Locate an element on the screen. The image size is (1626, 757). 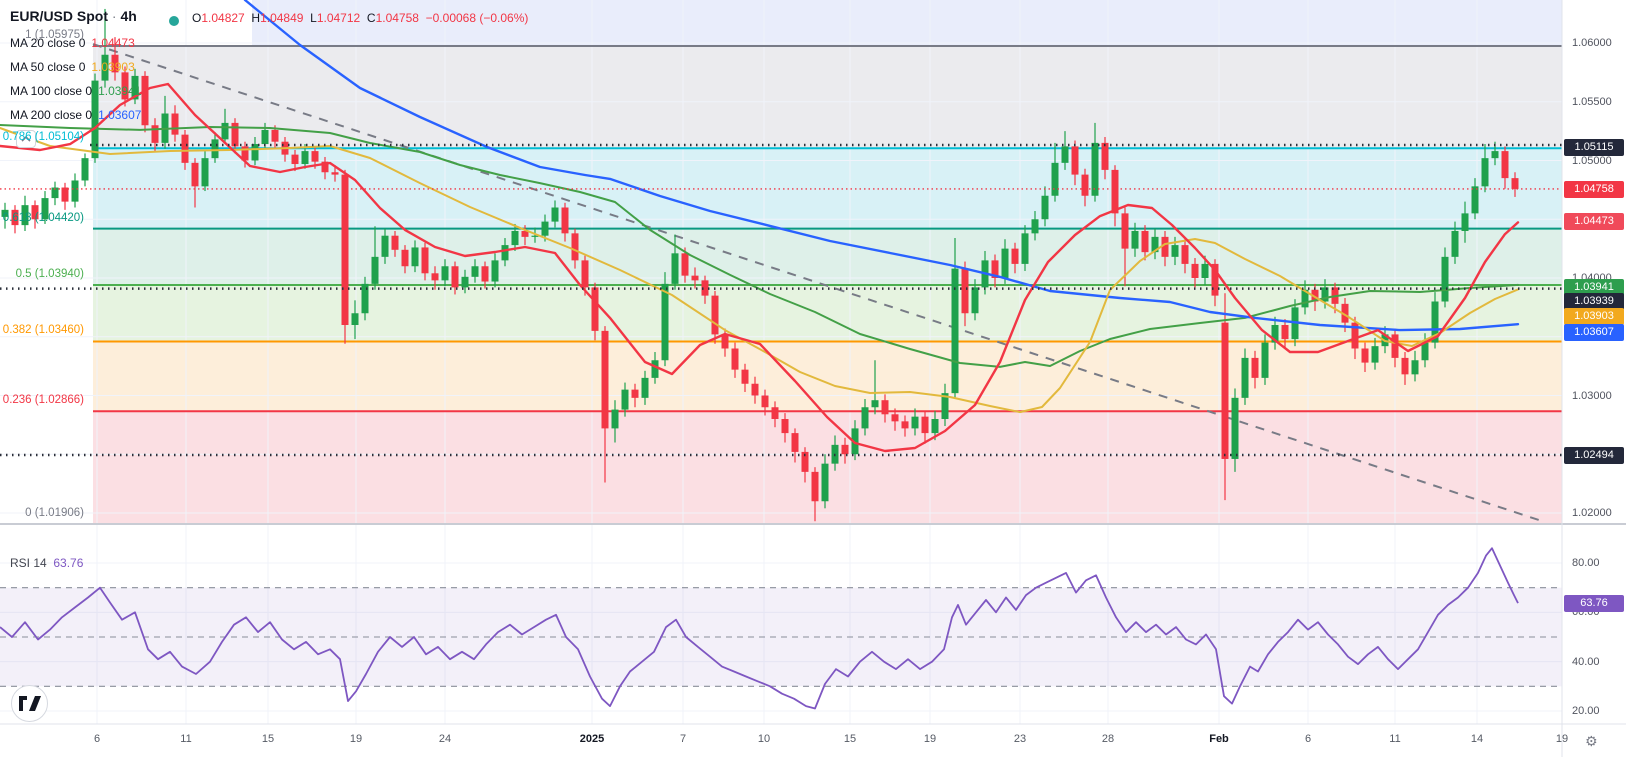
change-readout: −0.00068 (−0.06%) is located at coordinates (477, 18).